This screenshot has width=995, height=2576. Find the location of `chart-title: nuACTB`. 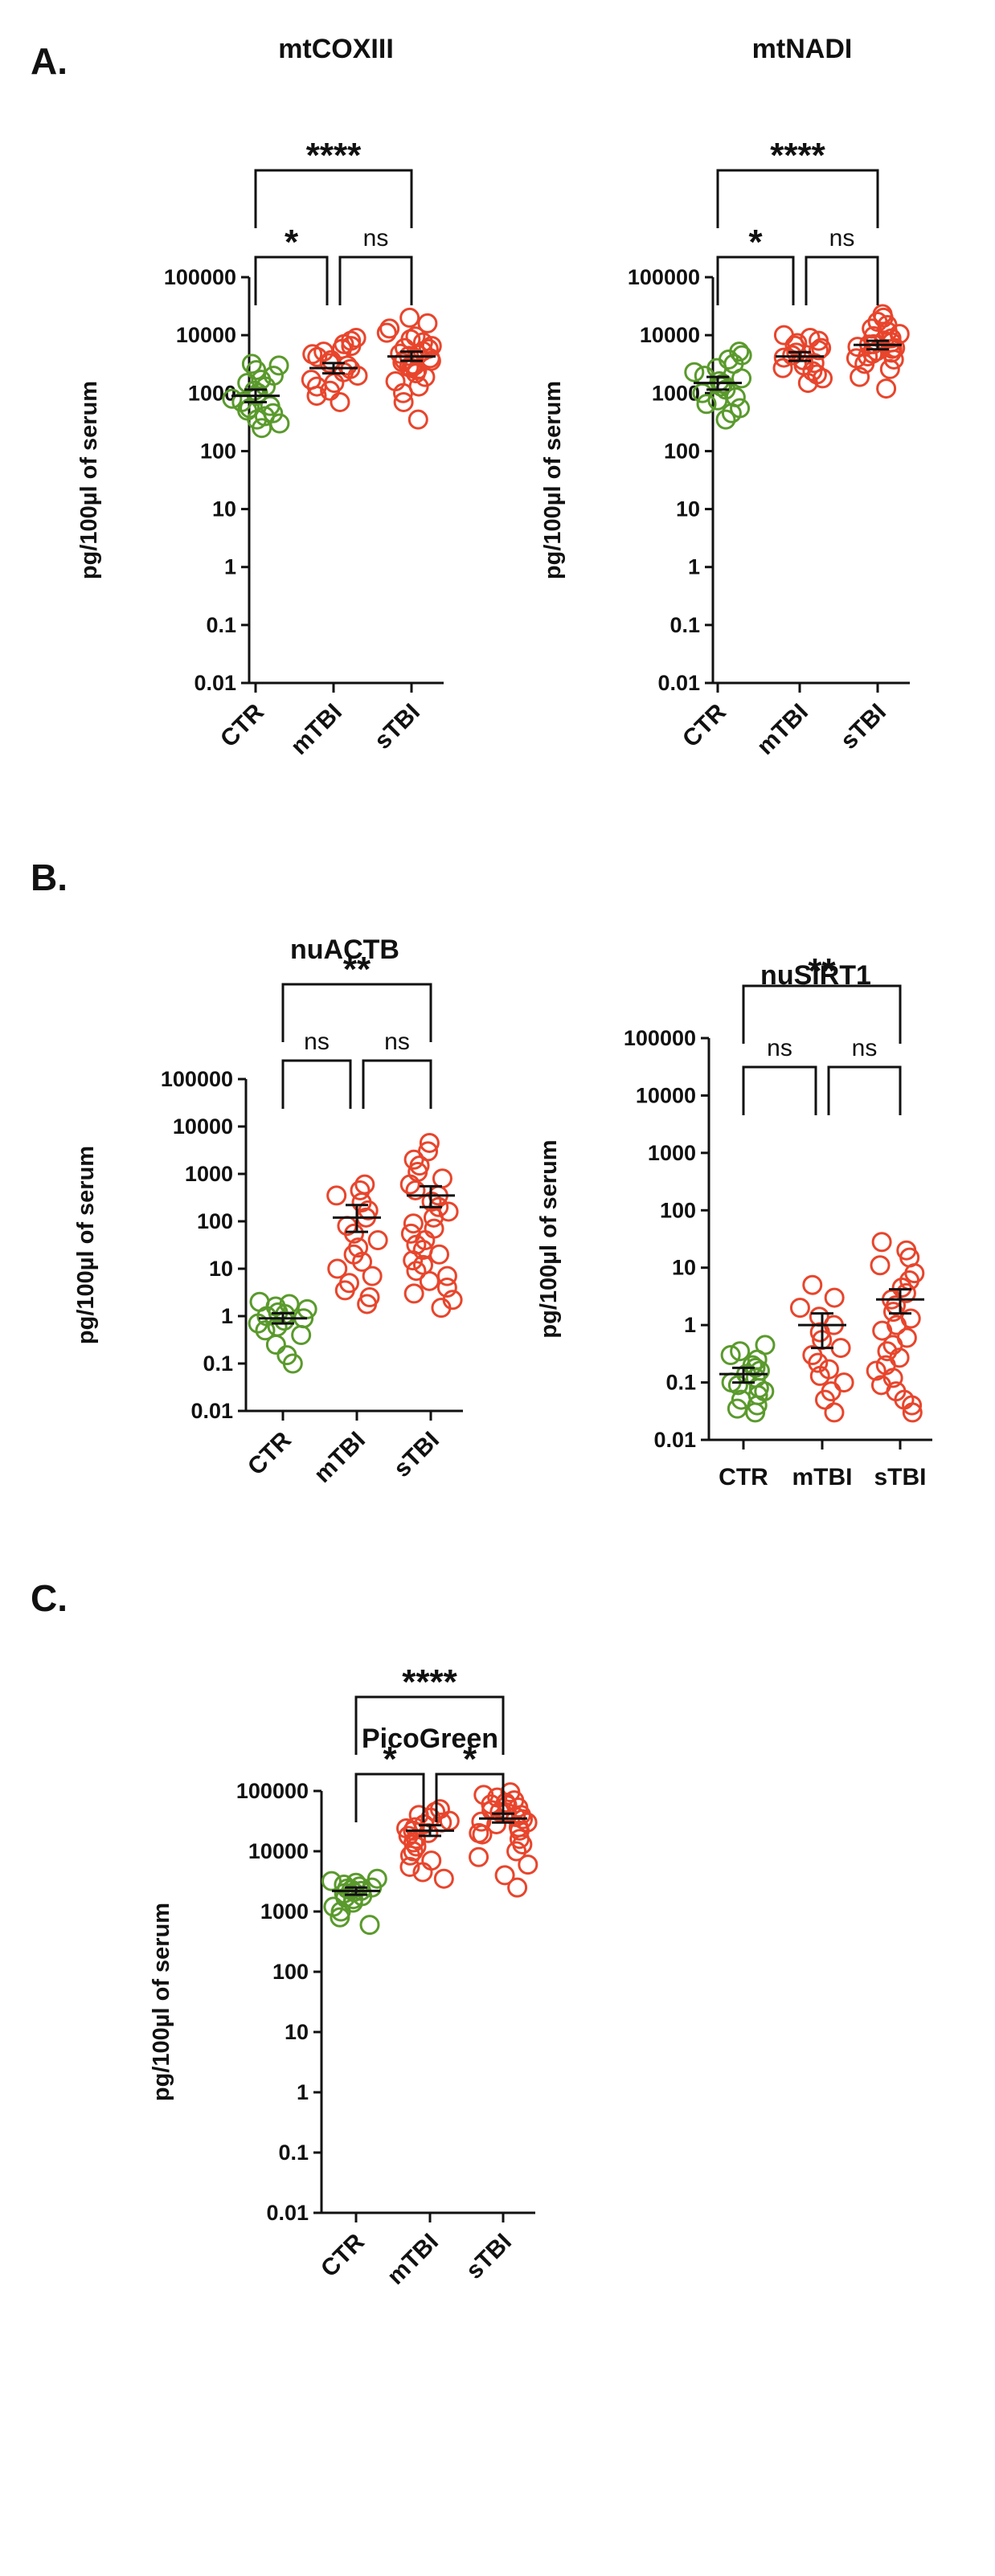

chart-title: nuACTB is located at coordinates (344, 949).